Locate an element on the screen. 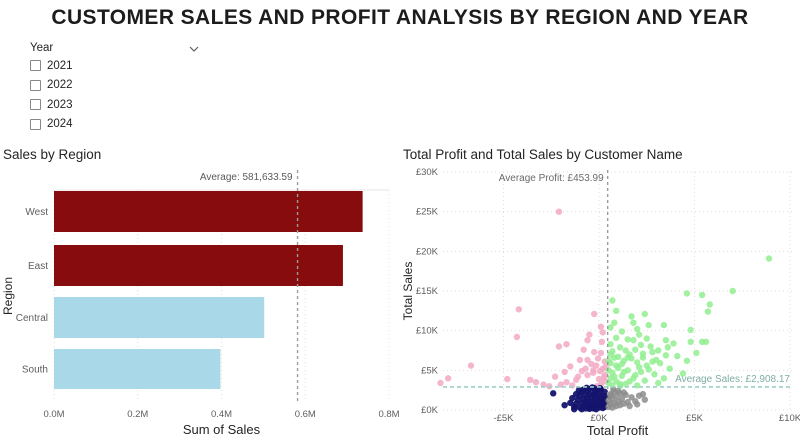 Image resolution: width=800 pixels, height=439 pixels. bar-south is located at coordinates (137, 369).